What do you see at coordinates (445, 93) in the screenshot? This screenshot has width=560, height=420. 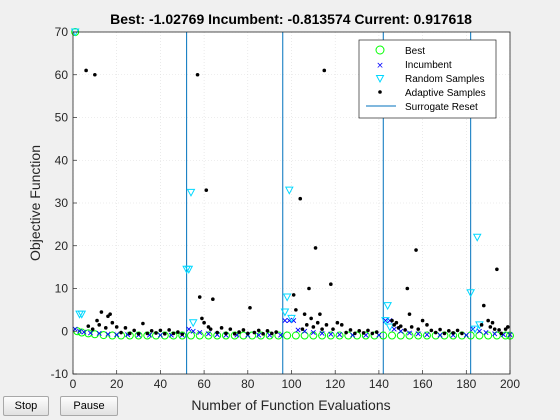 I see `legend-label-adaptive: Adaptive Samples` at bounding box center [445, 93].